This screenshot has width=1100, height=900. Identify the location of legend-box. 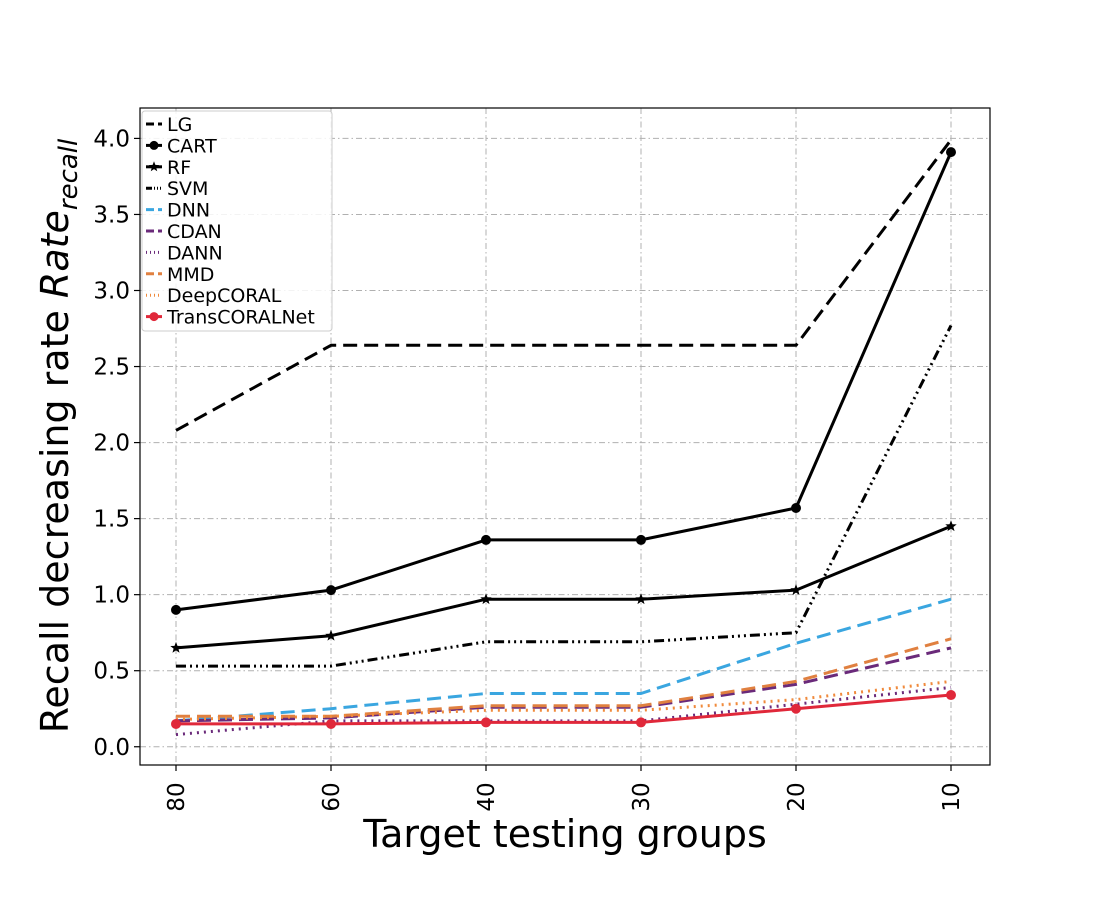
(237, 221).